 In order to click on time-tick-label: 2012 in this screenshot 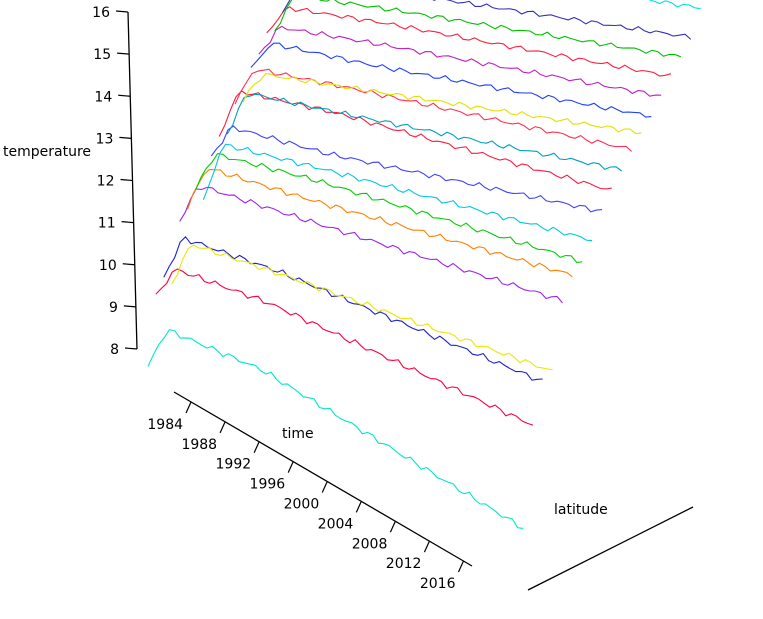, I will do `click(404, 564)`.